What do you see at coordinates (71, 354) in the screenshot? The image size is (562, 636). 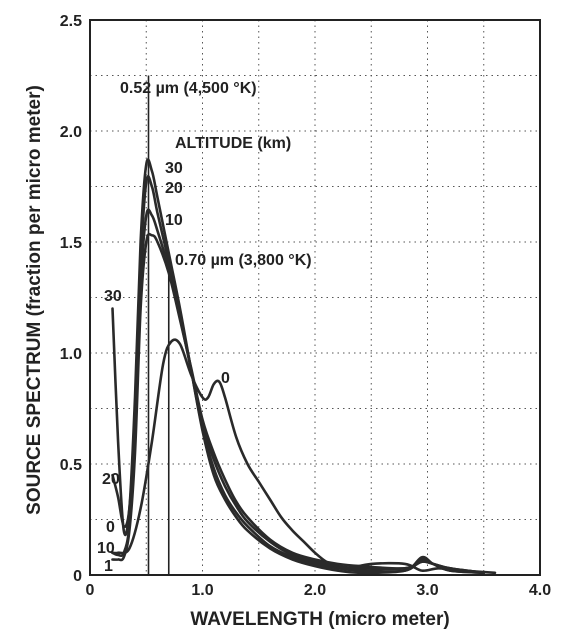 I see `y-tick-label: 1.0` at bounding box center [71, 354].